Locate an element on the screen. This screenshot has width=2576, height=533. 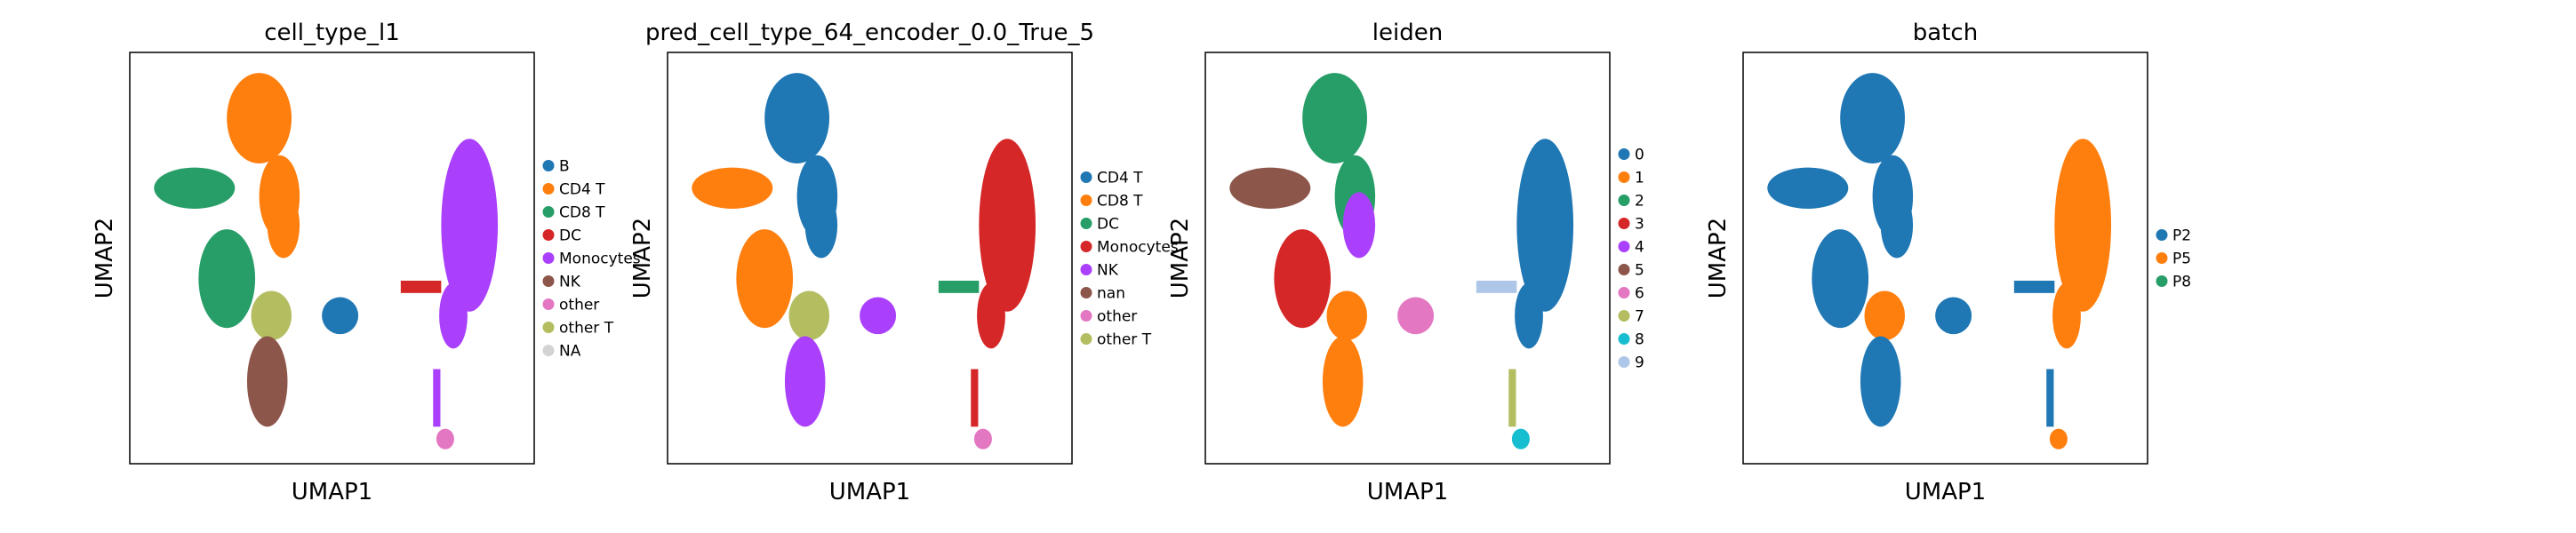
legend-label: 9 is located at coordinates (1639, 363).